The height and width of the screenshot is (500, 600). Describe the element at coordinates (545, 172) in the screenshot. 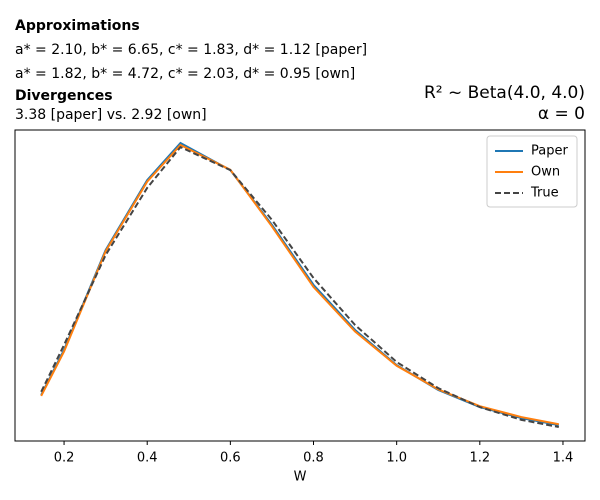

I see `legend-label: Own` at that location.